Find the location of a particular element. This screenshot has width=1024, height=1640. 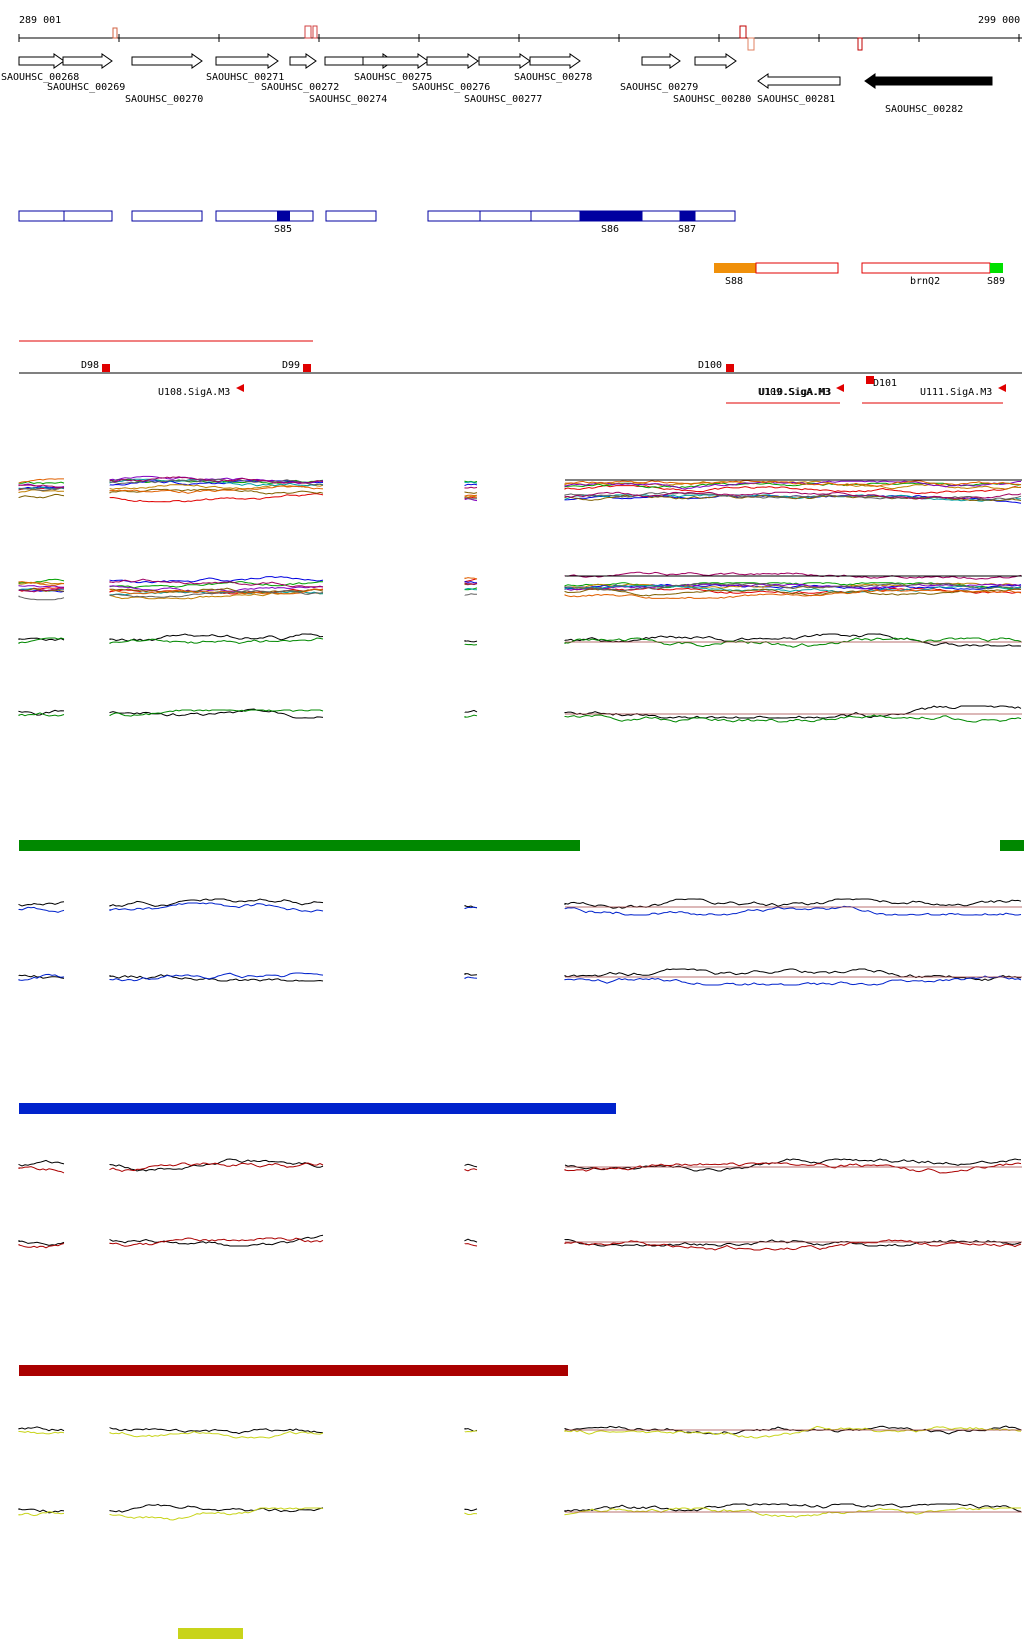

gene-label-00274: SAOUHSC_00274 is located at coordinates (348, 99).